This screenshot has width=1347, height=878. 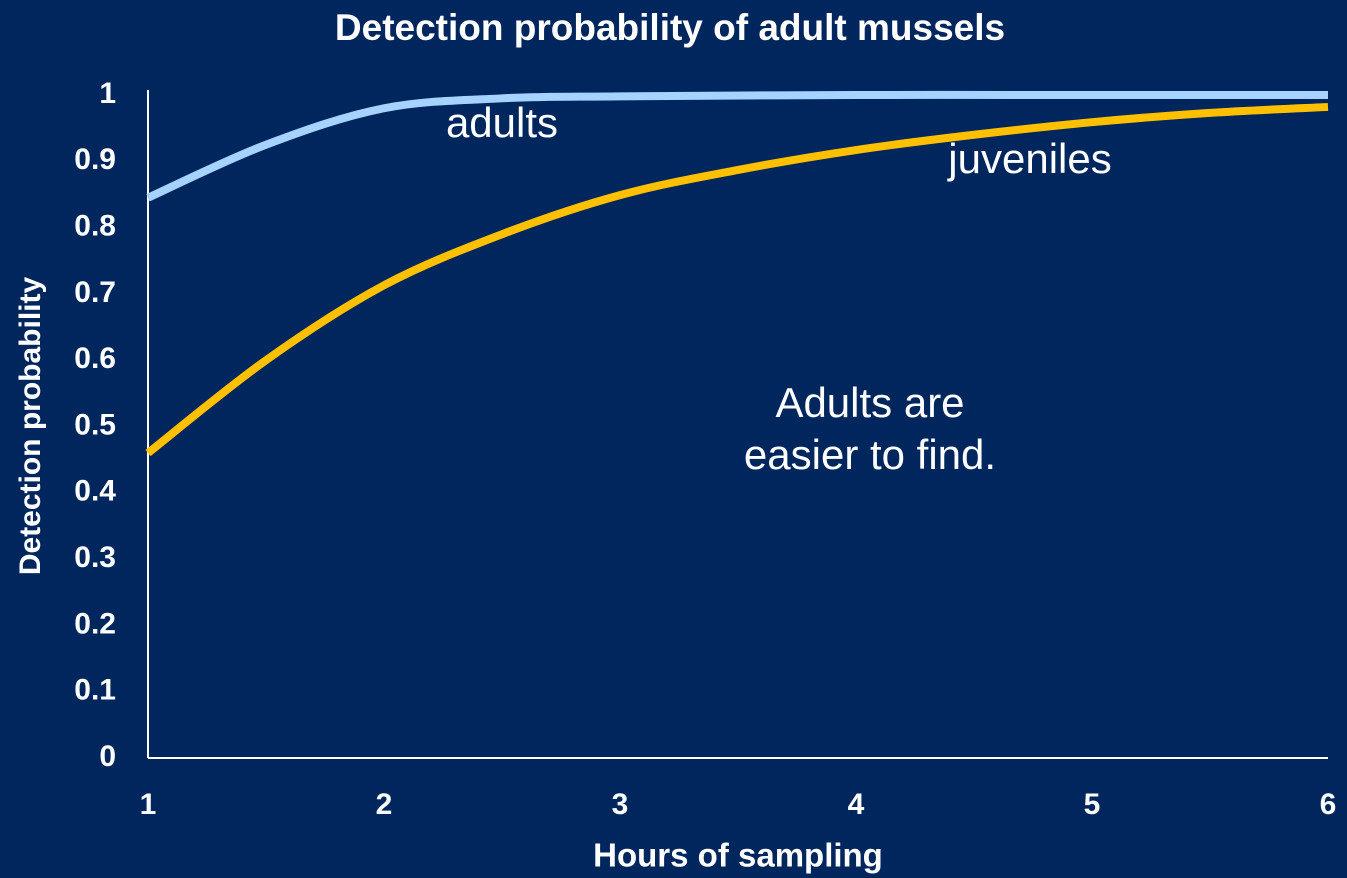 What do you see at coordinates (95, 226) in the screenshot?
I see `y-tick-label: 0.8` at bounding box center [95, 226].